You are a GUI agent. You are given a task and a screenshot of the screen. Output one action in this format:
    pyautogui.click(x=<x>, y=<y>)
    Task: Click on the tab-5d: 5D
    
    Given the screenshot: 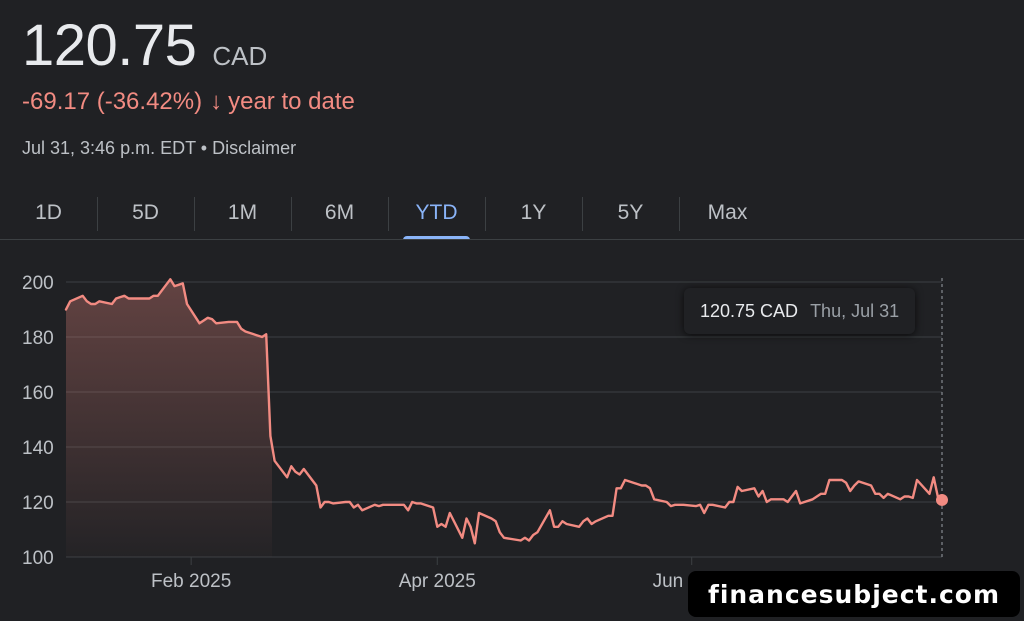 What is the action you would take?
    pyautogui.click(x=145, y=216)
    